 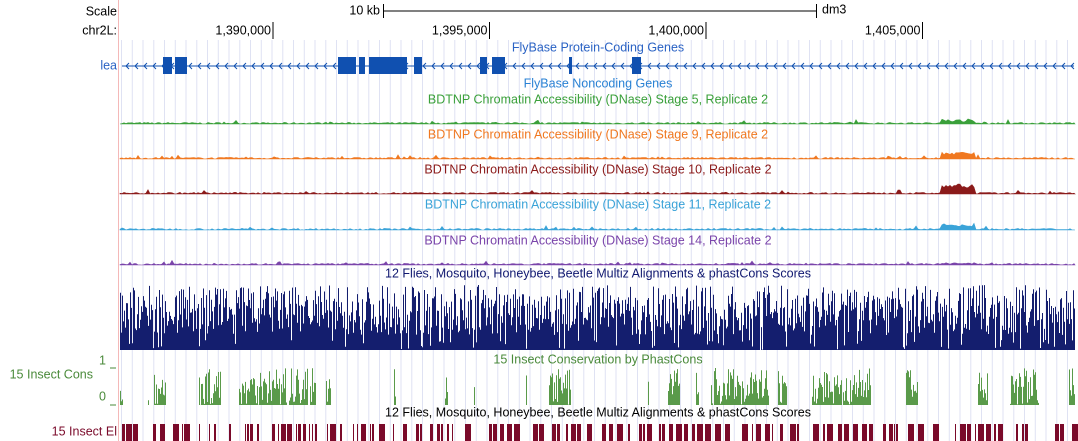 What do you see at coordinates (102, 396) in the screenshot?
I see `y-min: 0` at bounding box center [102, 396].